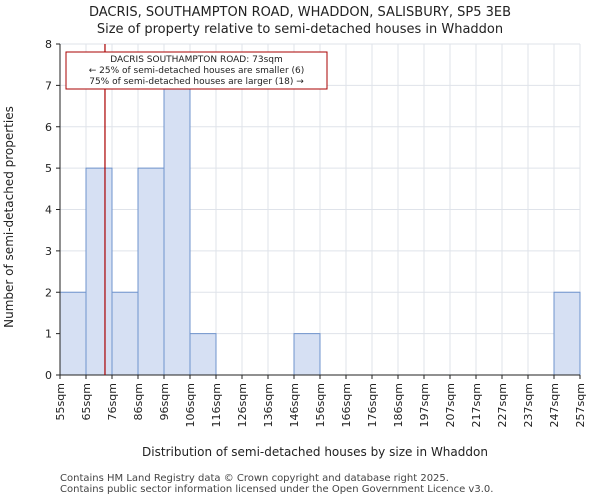 The image size is (600, 500). Describe the element at coordinates (346, 405) in the screenshot. I see `x-tick-label: 166sqm` at that location.